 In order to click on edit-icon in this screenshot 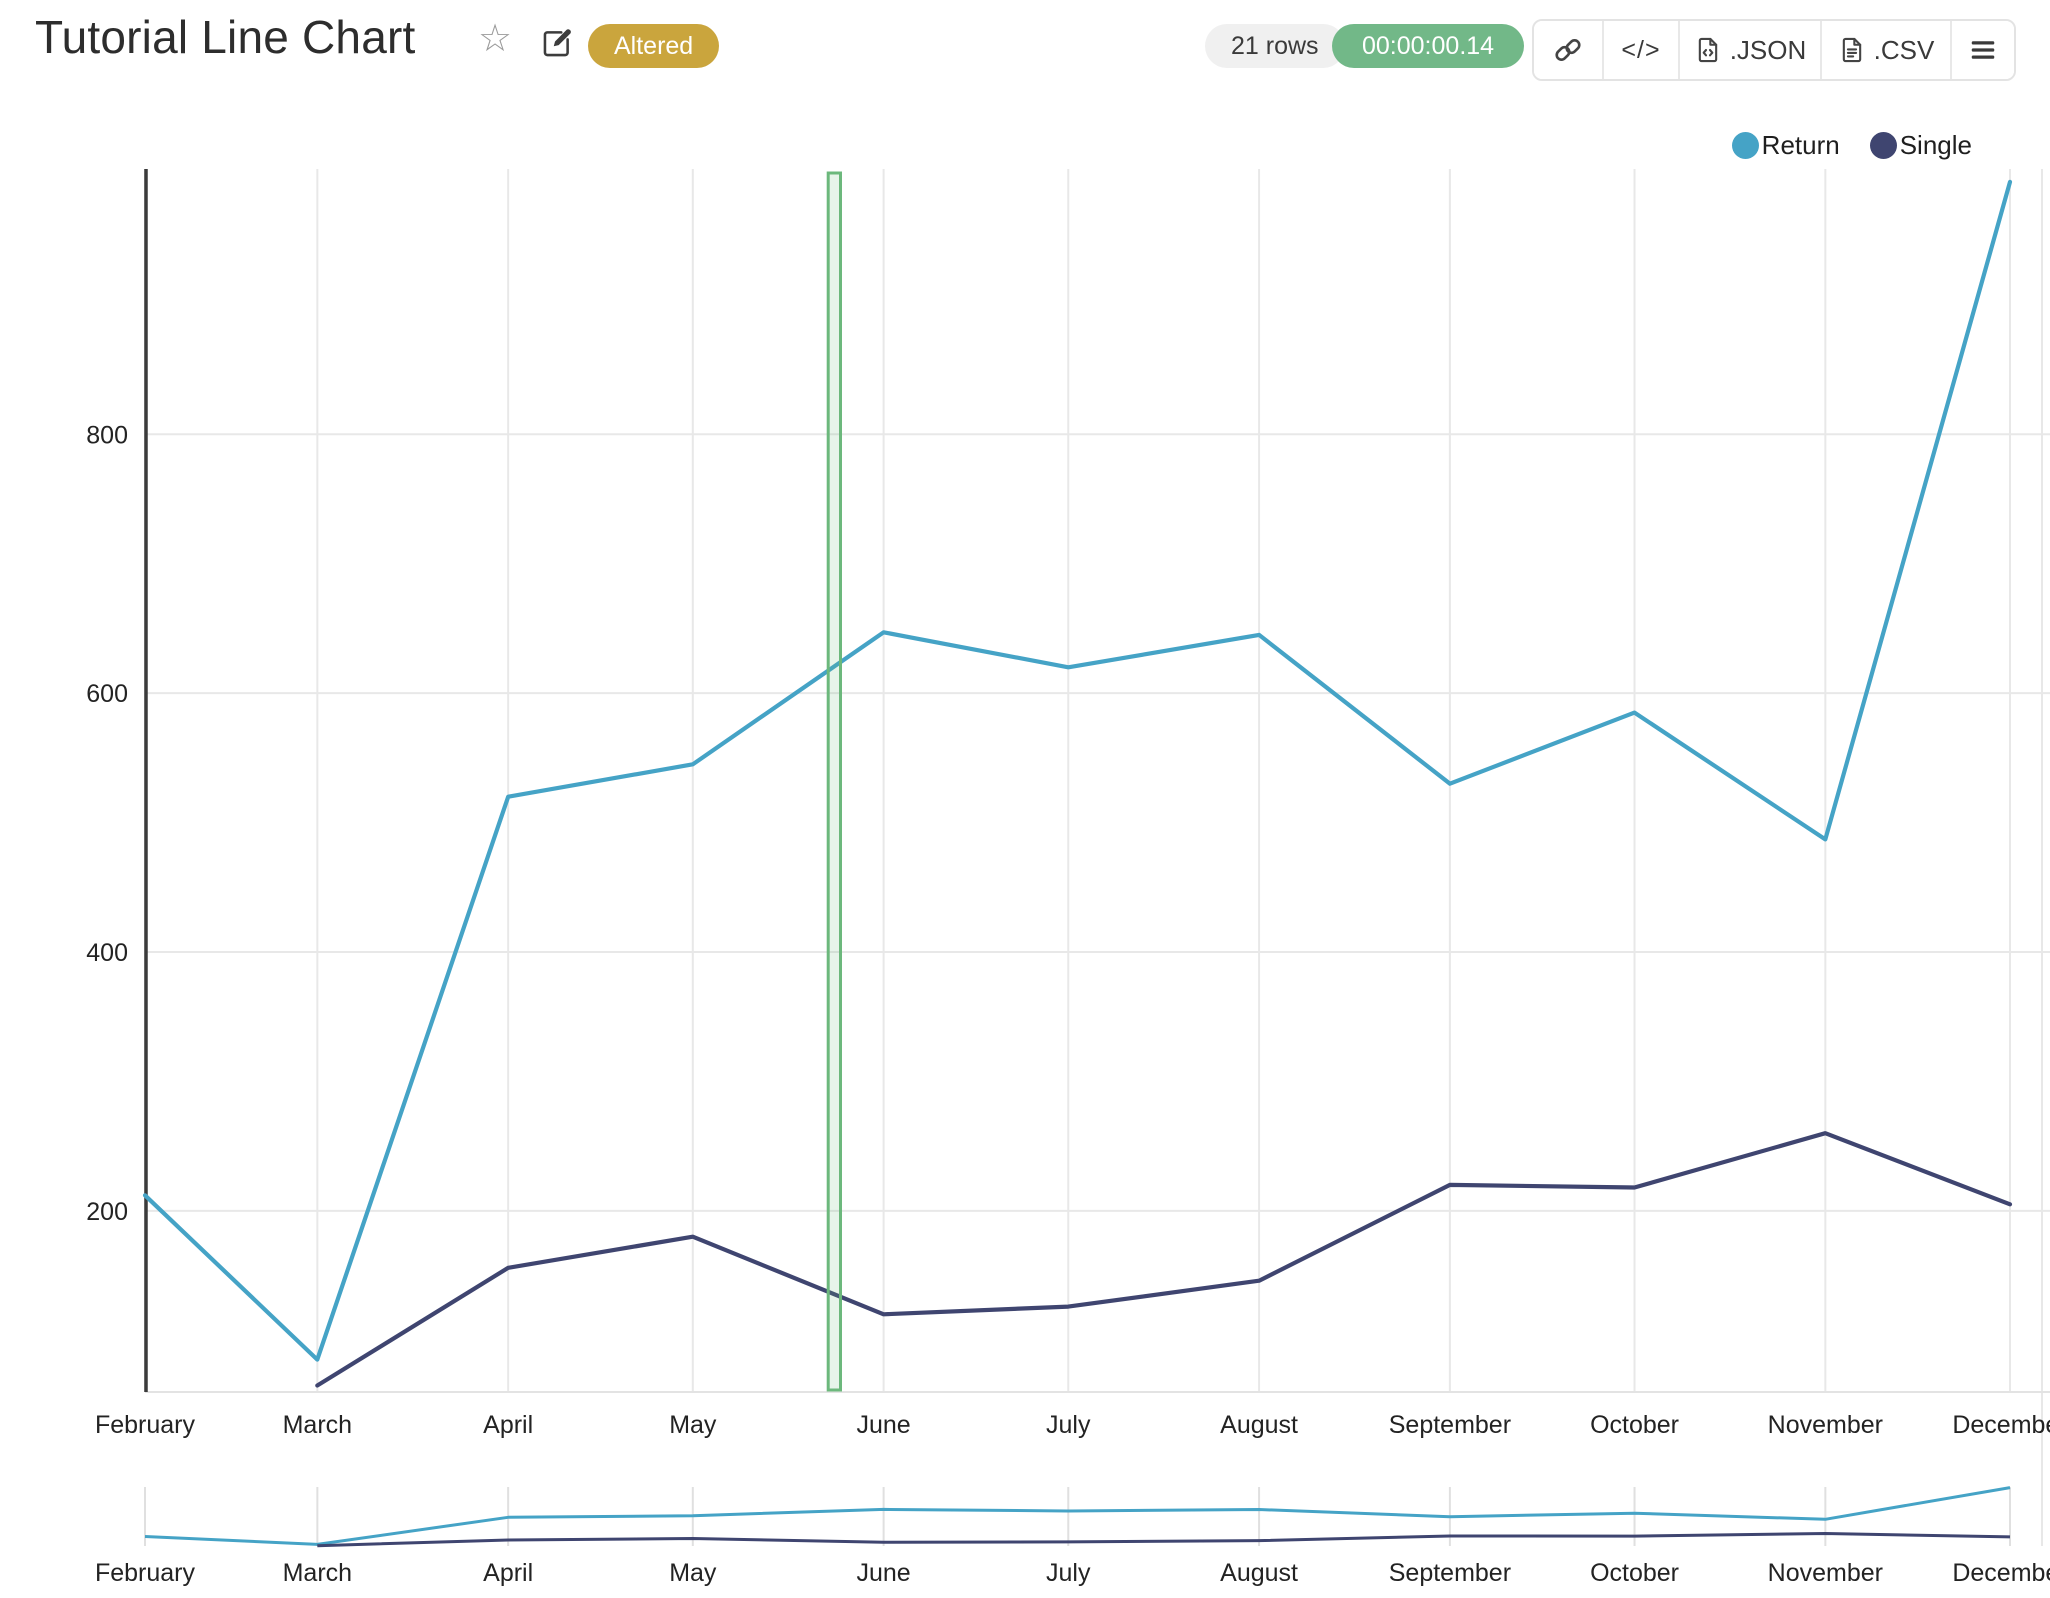, I will do `click(557, 43)`.